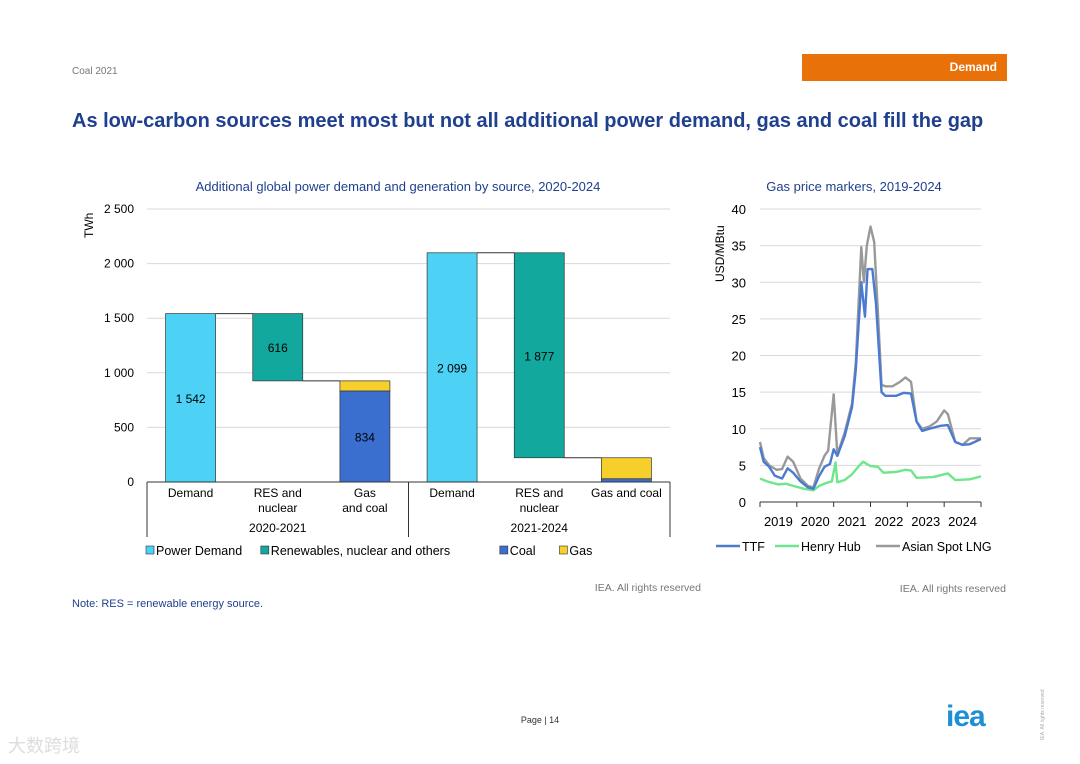 The image size is (1080, 764). I want to click on section-tag: Demand, so click(904, 67).